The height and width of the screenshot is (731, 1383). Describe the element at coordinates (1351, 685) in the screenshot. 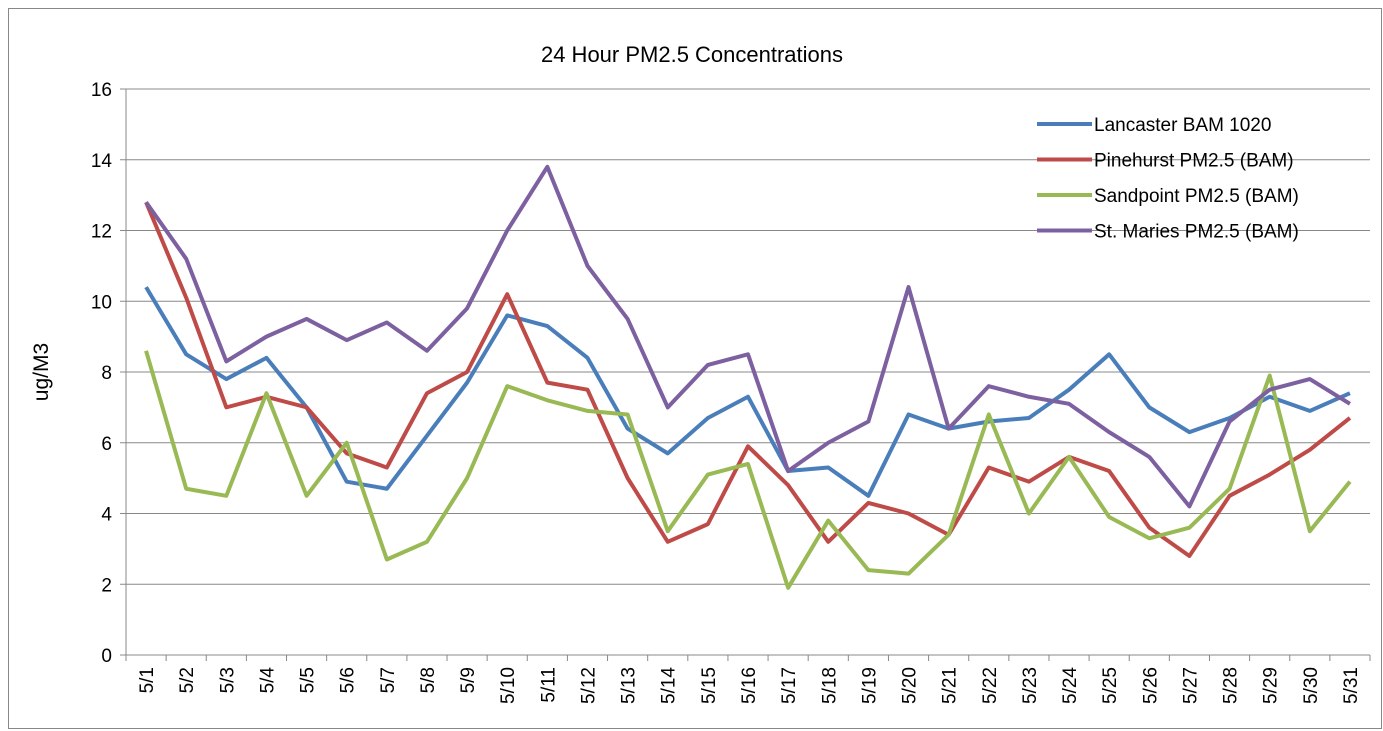

I see `x-tick-label: 5/31` at that location.